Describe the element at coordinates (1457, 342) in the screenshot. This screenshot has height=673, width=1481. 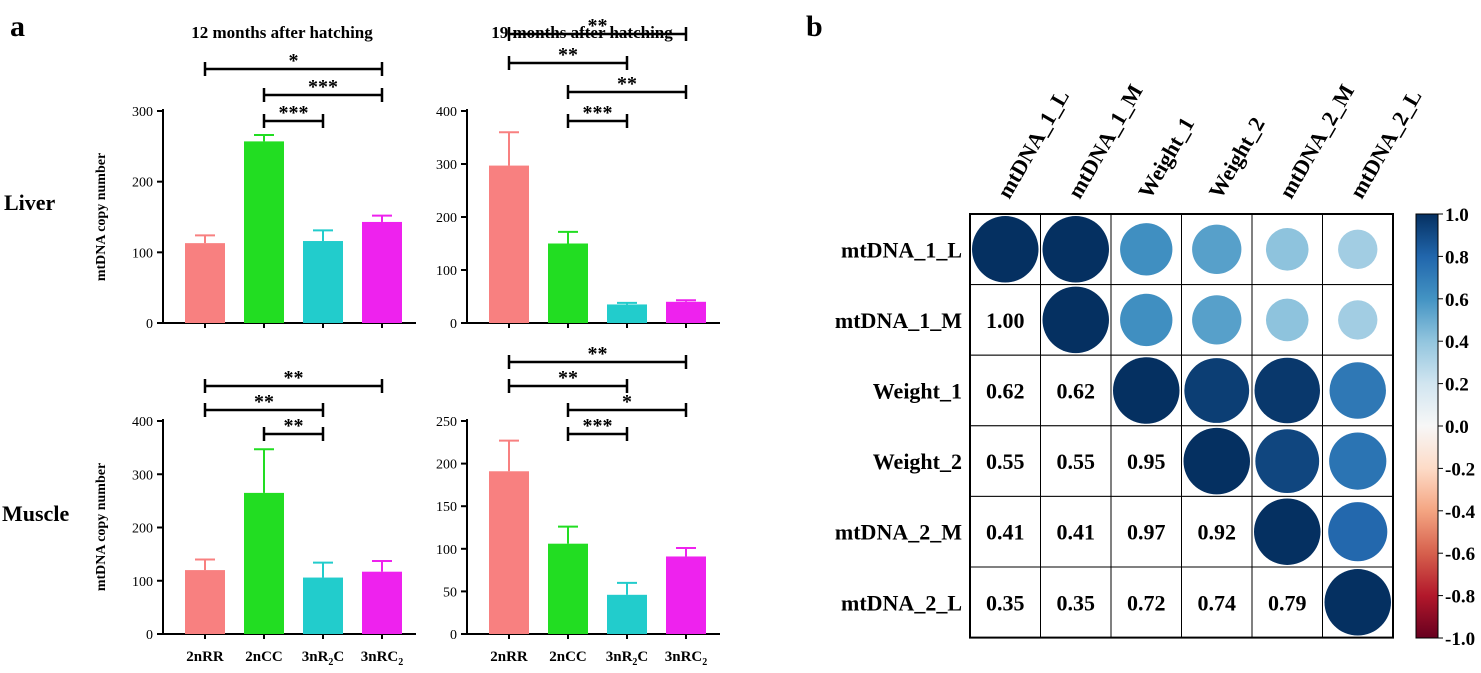
I see `colorbar-tick-label: 0.4` at that location.